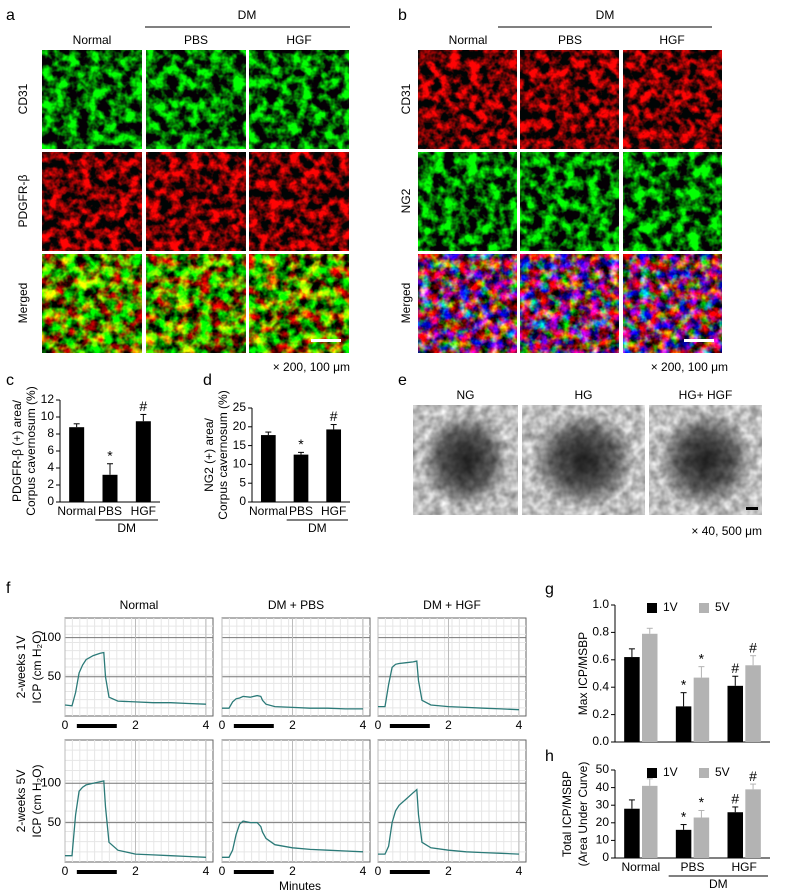 The height and width of the screenshot is (896, 787). I want to click on legend-label: 1V, so click(670, 772).